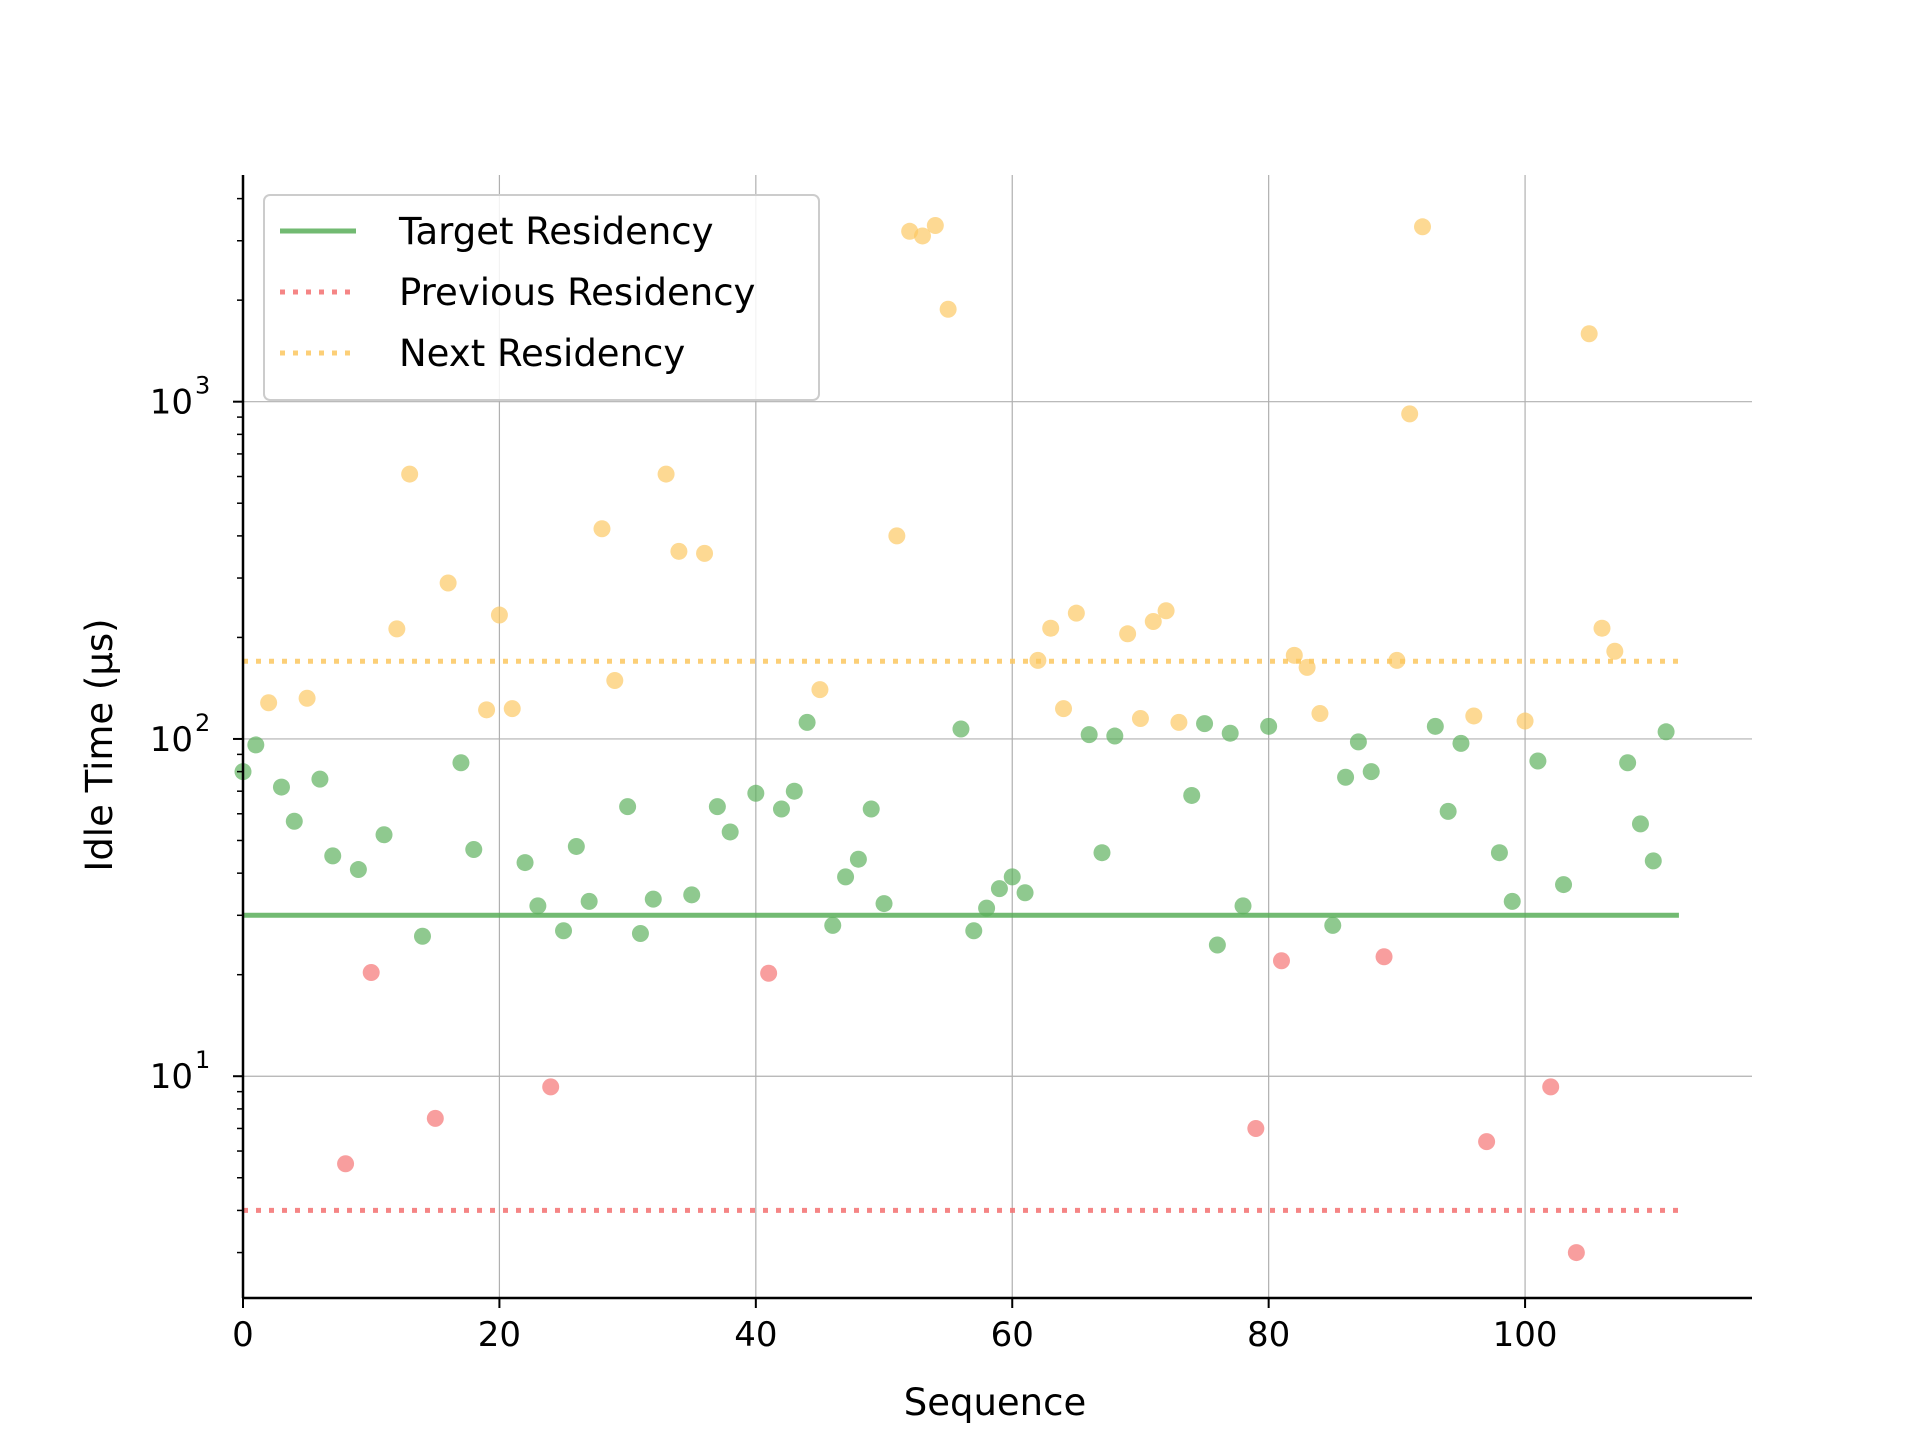  Describe the element at coordinates (517, 292) in the screenshot. I see `legend-entry: Previous Residency` at that location.